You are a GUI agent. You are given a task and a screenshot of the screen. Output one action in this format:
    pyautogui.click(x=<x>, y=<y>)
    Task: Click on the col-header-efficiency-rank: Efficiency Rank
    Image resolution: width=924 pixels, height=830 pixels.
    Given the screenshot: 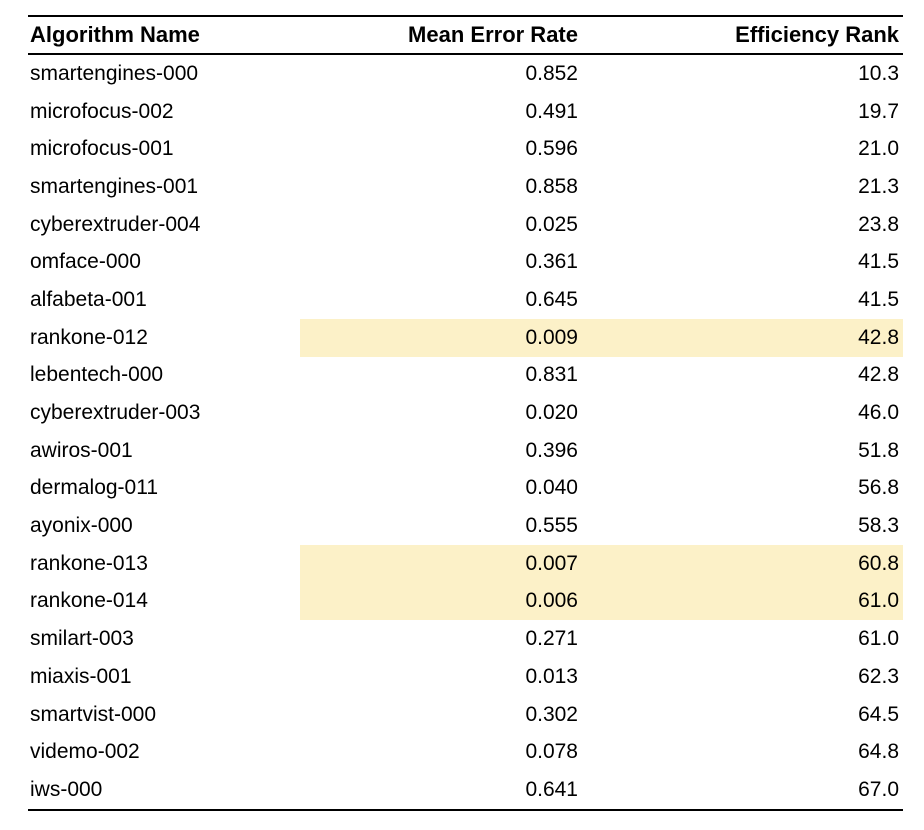 What is the action you would take?
    pyautogui.click(x=742, y=35)
    